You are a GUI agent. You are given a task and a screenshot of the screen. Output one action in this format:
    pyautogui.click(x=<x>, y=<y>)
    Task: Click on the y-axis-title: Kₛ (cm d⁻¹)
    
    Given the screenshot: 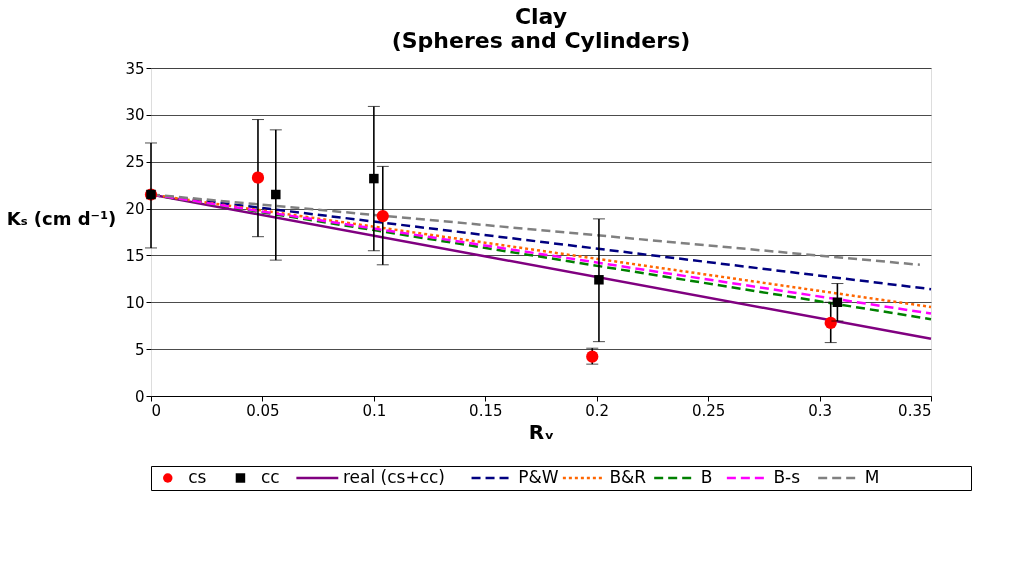 What is the action you would take?
    pyautogui.click(x=61, y=218)
    